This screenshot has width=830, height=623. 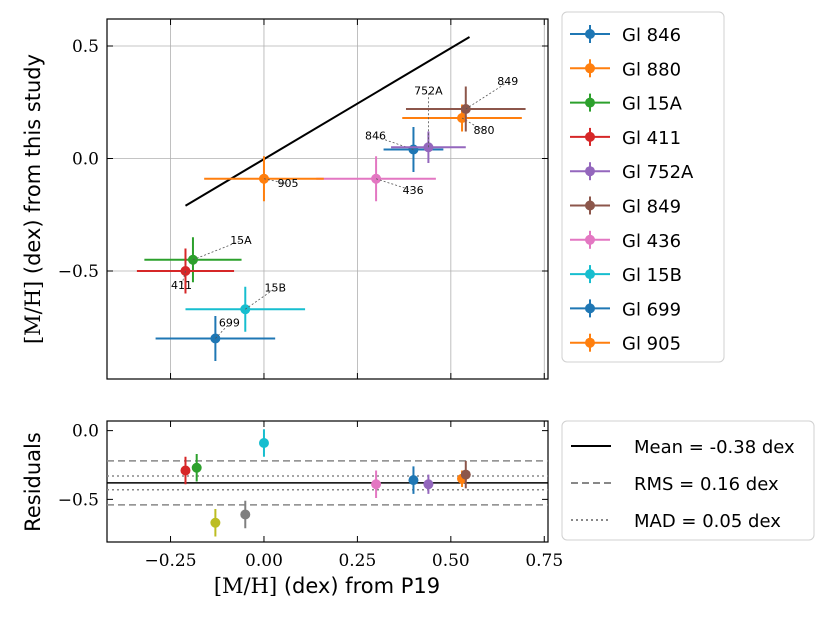 What do you see at coordinates (706, 484) in the screenshot?
I see `legend-label: RMS = 0.16 dex` at bounding box center [706, 484].